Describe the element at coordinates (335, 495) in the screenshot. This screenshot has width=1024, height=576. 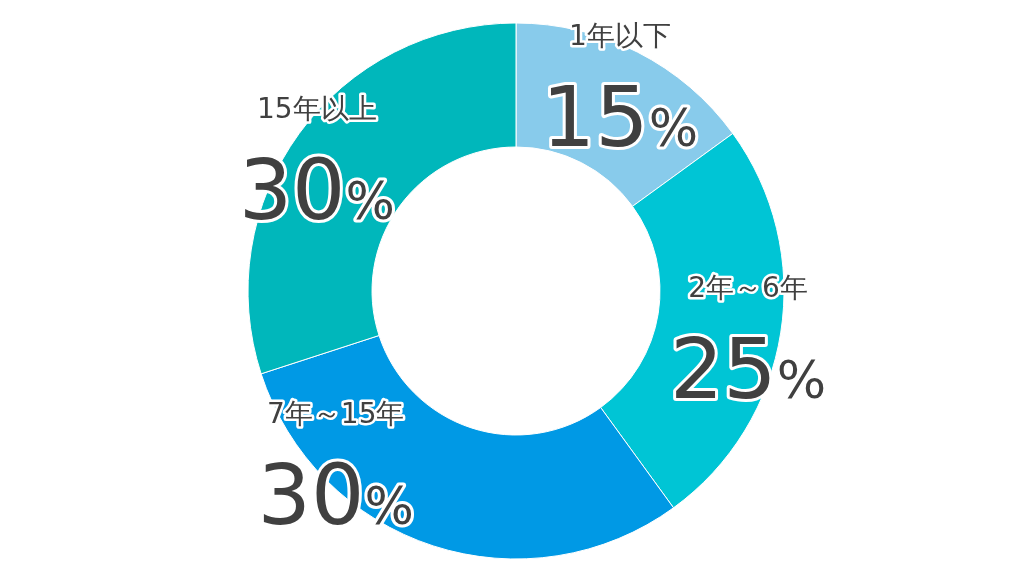
I see `data-label: 30%` at that location.